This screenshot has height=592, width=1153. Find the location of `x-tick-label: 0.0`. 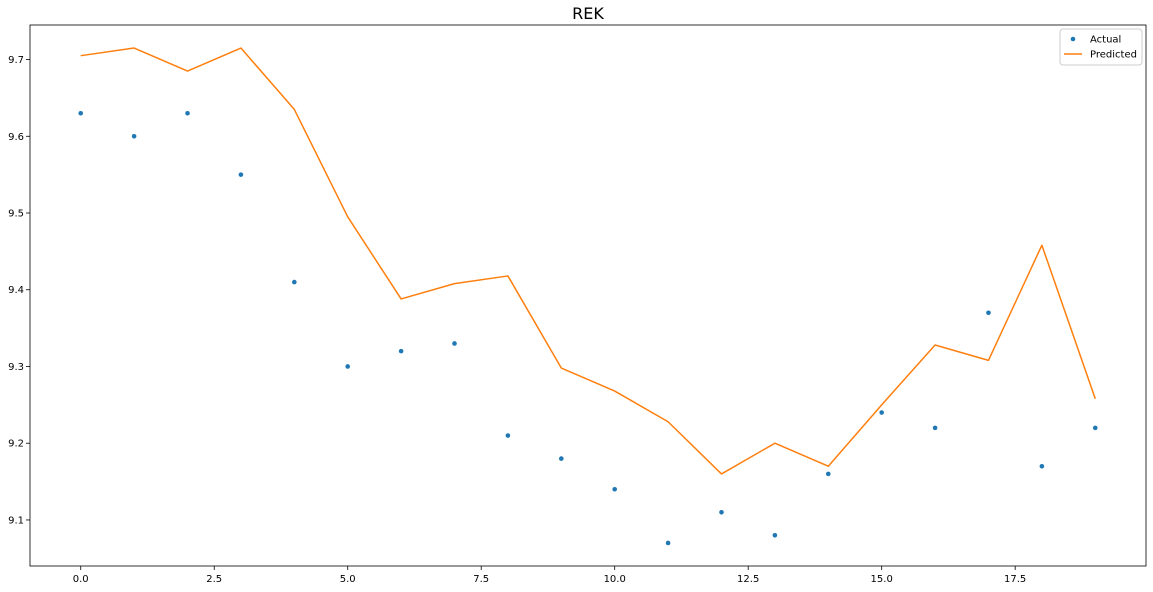

x-tick-label: 0.0 is located at coordinates (81, 579).